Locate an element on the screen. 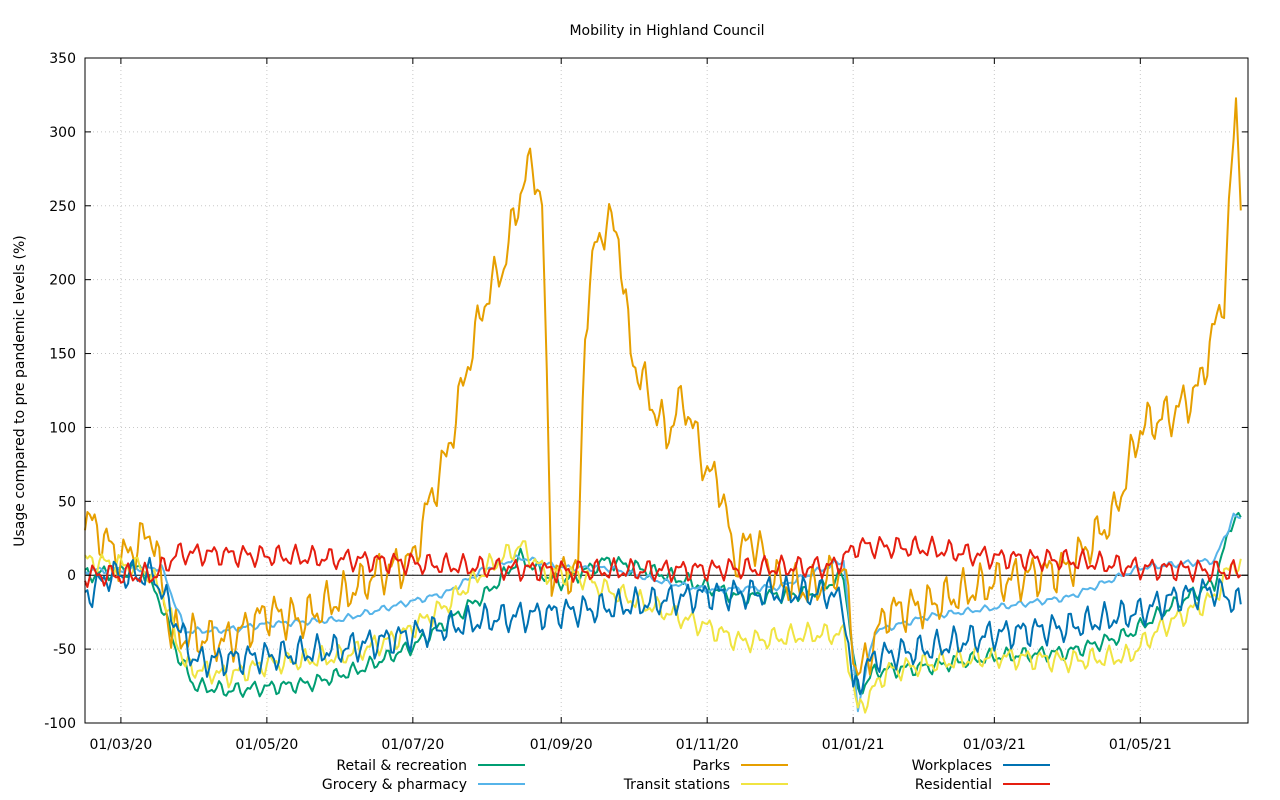 Image resolution: width=1280 pixels, height=800 pixels. legend-label: Grocery & pharmacy is located at coordinates (394, 785).